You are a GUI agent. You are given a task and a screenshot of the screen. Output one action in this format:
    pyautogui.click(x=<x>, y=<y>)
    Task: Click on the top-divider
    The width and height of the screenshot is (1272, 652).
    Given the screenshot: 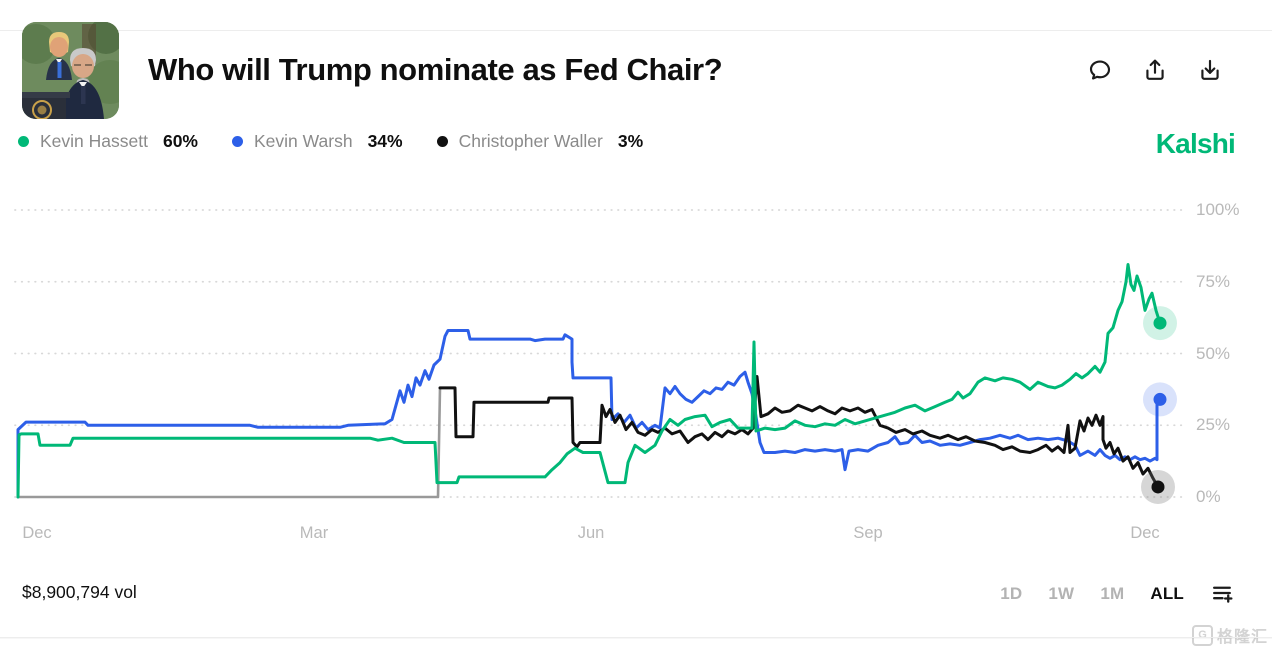 What is the action you would take?
    pyautogui.click(x=636, y=30)
    